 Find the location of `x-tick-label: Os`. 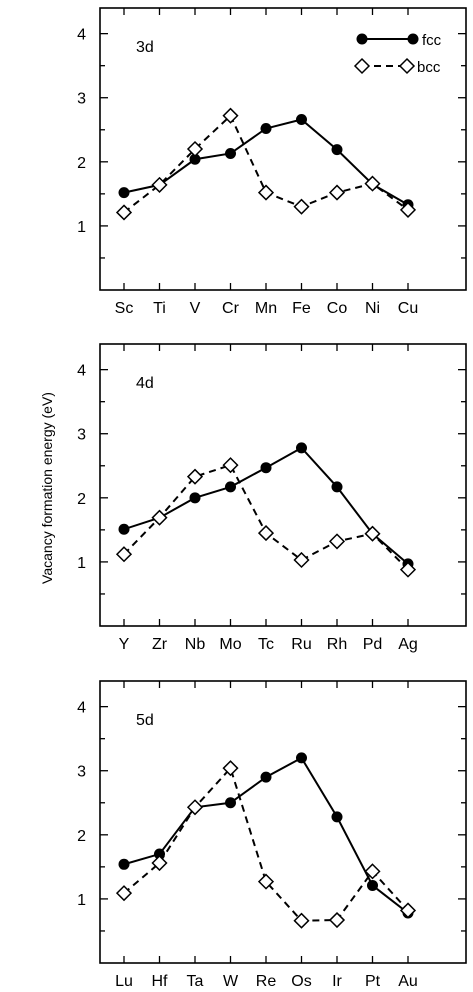

x-tick-label: Os is located at coordinates (301, 981).